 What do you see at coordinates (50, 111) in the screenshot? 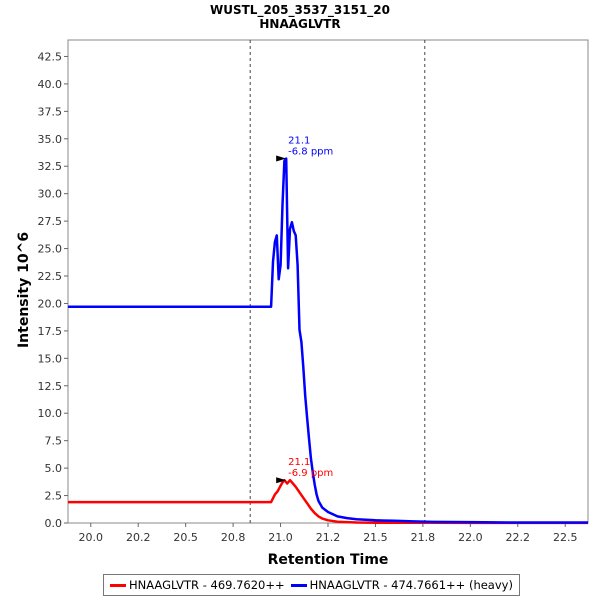
I see `y-tick-label: 37.5` at bounding box center [50, 111].